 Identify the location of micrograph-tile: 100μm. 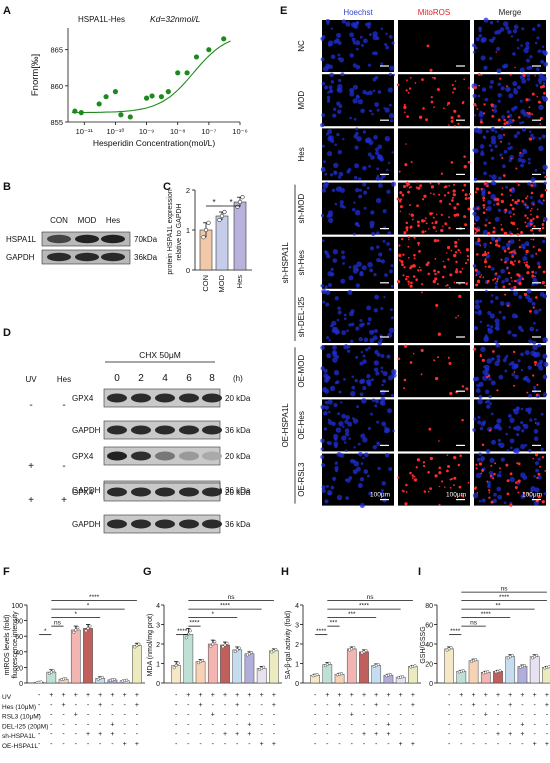
(357, 480).